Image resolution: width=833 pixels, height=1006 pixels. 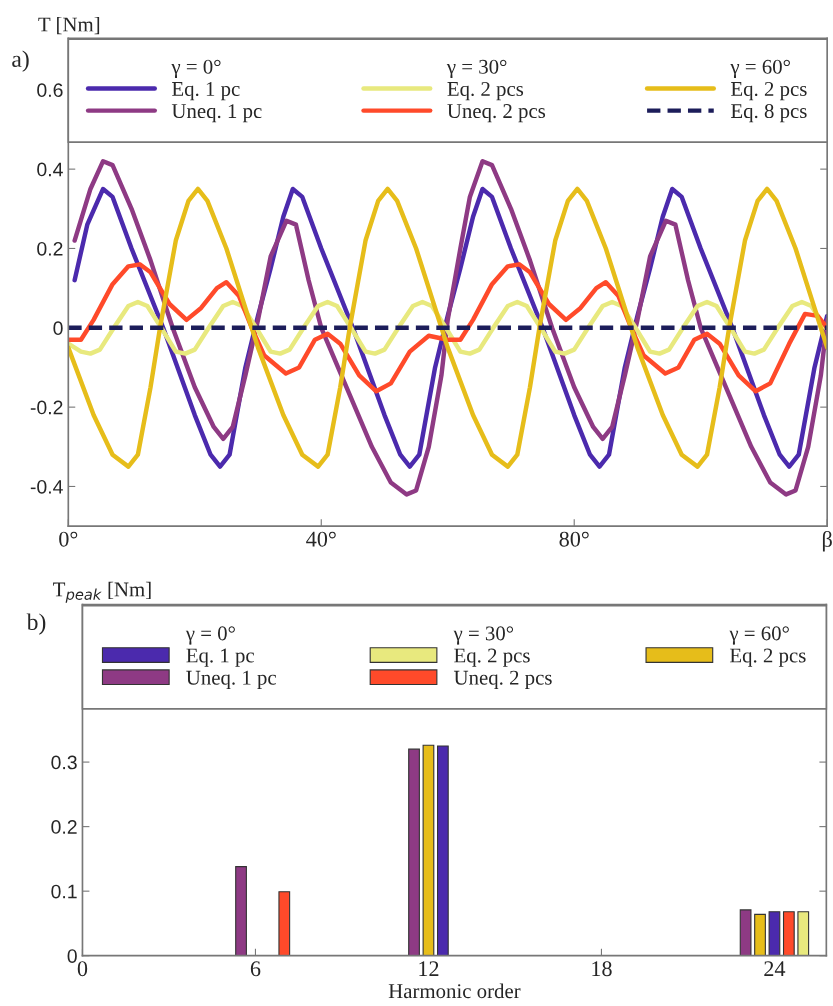 What do you see at coordinates (64, 891) in the screenshot?
I see `y-tick-label: 0.1` at bounding box center [64, 891].